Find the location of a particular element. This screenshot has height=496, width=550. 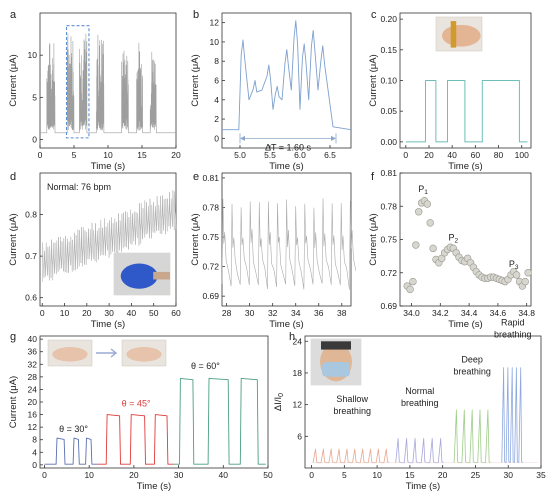

y-tick-label: 6 is located at coordinates (216, 81).